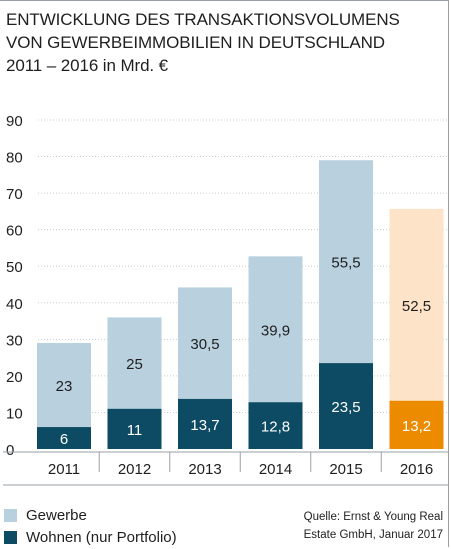 This screenshot has width=451, height=549. What do you see at coordinates (14, 194) in the screenshot?
I see `y-tick-label: 70` at bounding box center [14, 194].